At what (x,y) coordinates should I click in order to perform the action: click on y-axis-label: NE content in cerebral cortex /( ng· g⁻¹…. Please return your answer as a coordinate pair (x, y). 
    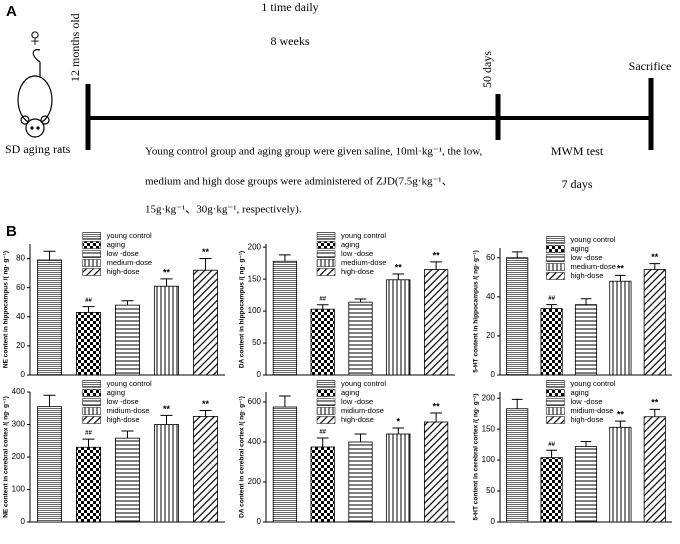
    Looking at the image, I should click on (6, 457).